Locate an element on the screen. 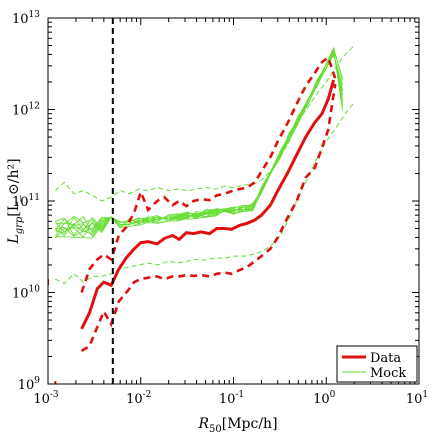 The height and width of the screenshot is (436, 436). x-axis-label: R50[Mpc/h] is located at coordinates (237, 425).